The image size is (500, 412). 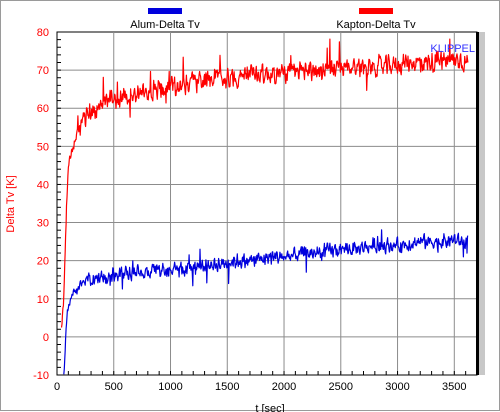 What do you see at coordinates (341, 387) in the screenshot?
I see `x-tick-label: 2500` at bounding box center [341, 387].